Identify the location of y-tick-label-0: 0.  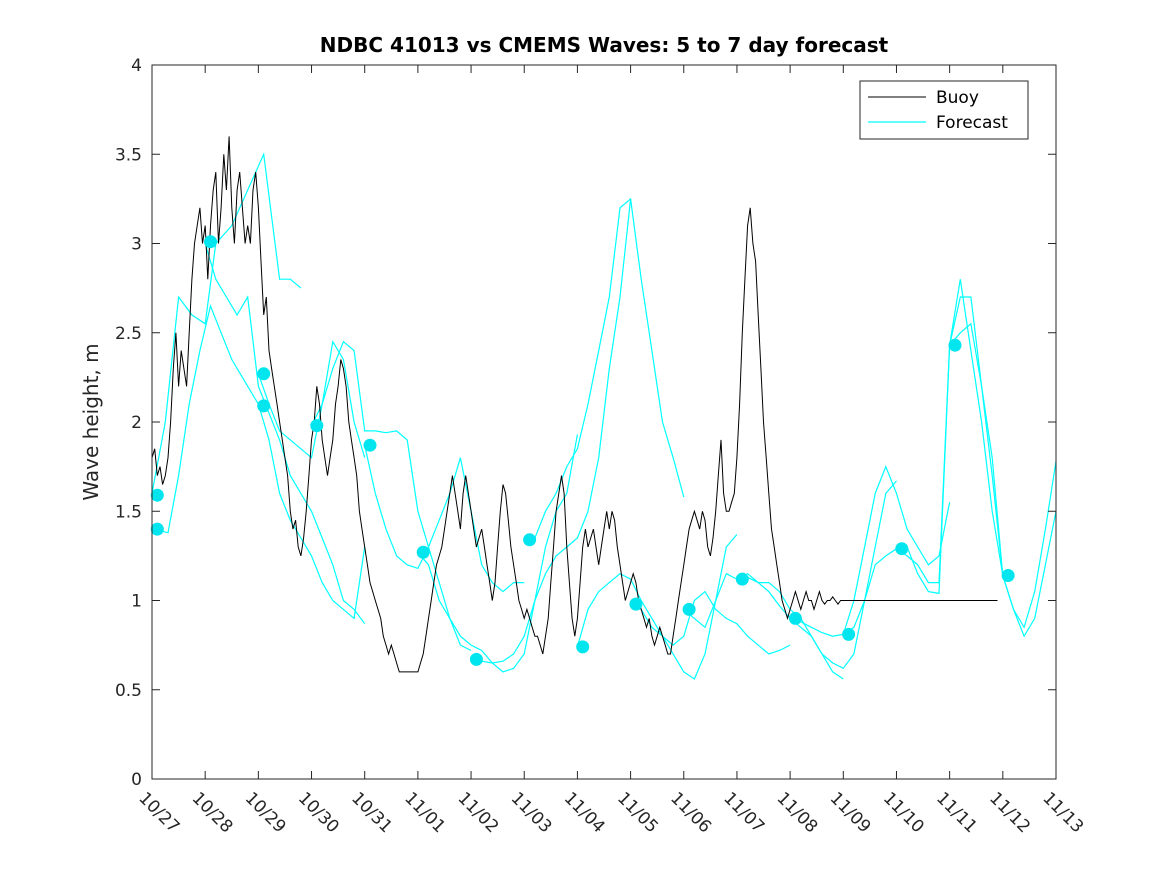
(136, 780).